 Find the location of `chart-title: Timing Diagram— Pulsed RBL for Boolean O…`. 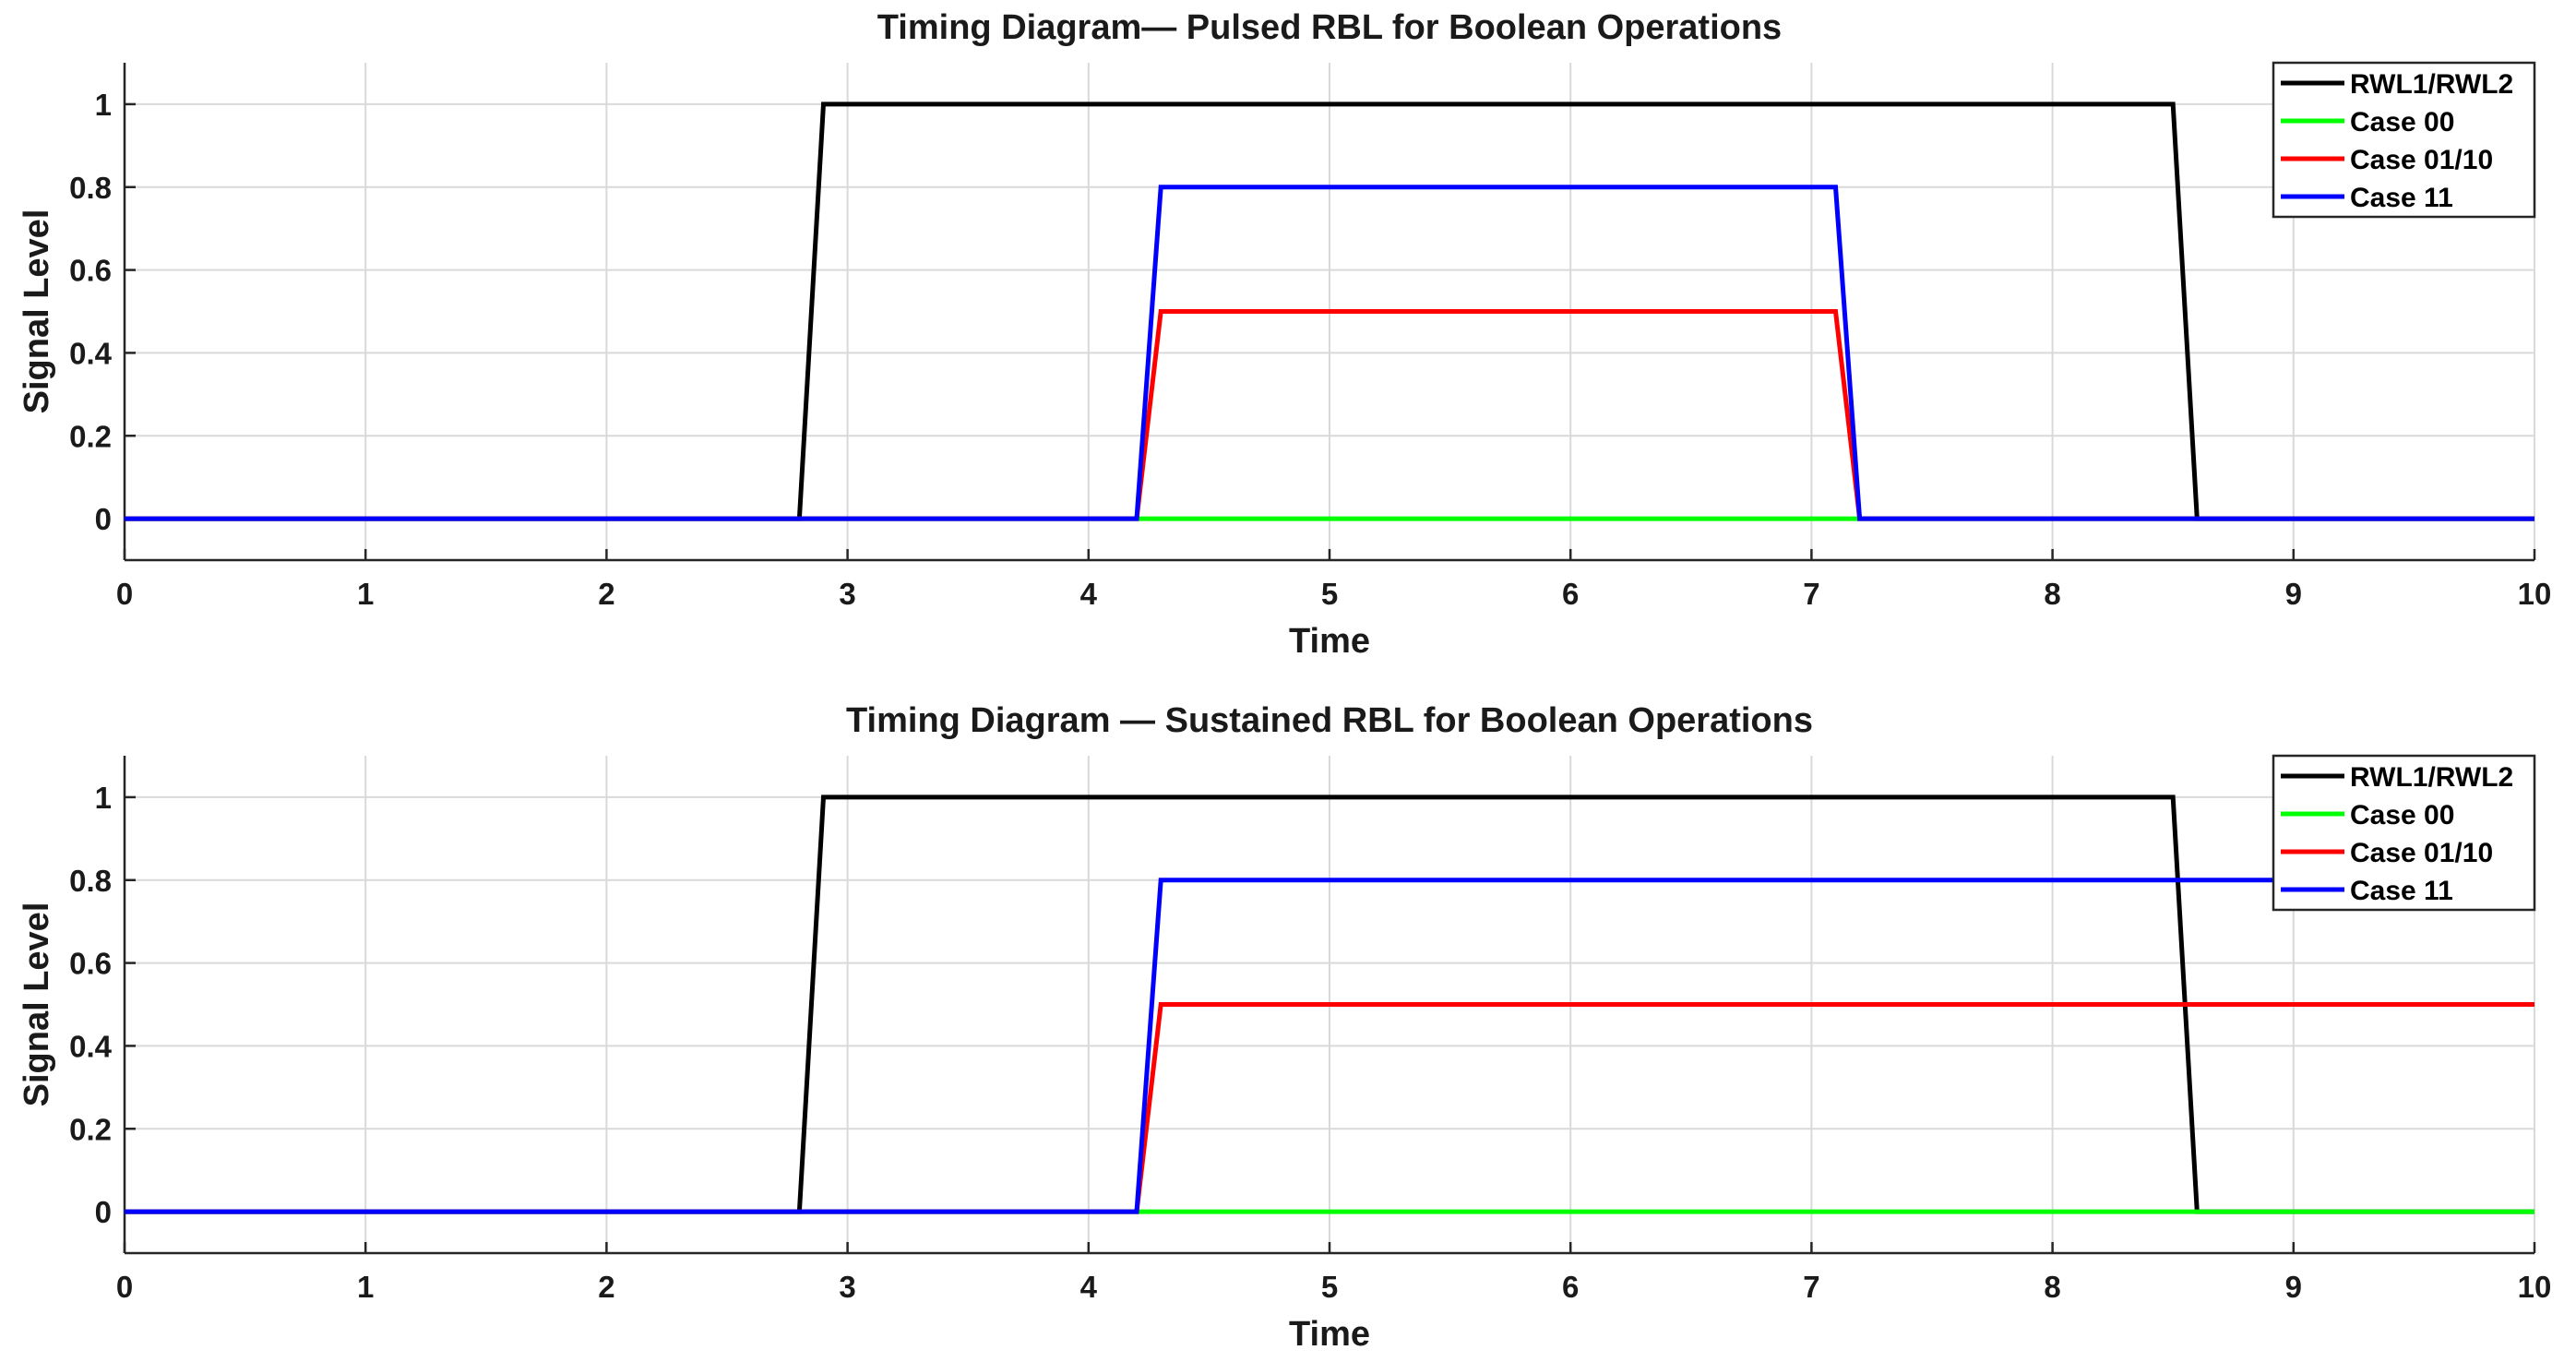

chart-title: Timing Diagram— Pulsed RBL for Boolean O… is located at coordinates (1330, 27).